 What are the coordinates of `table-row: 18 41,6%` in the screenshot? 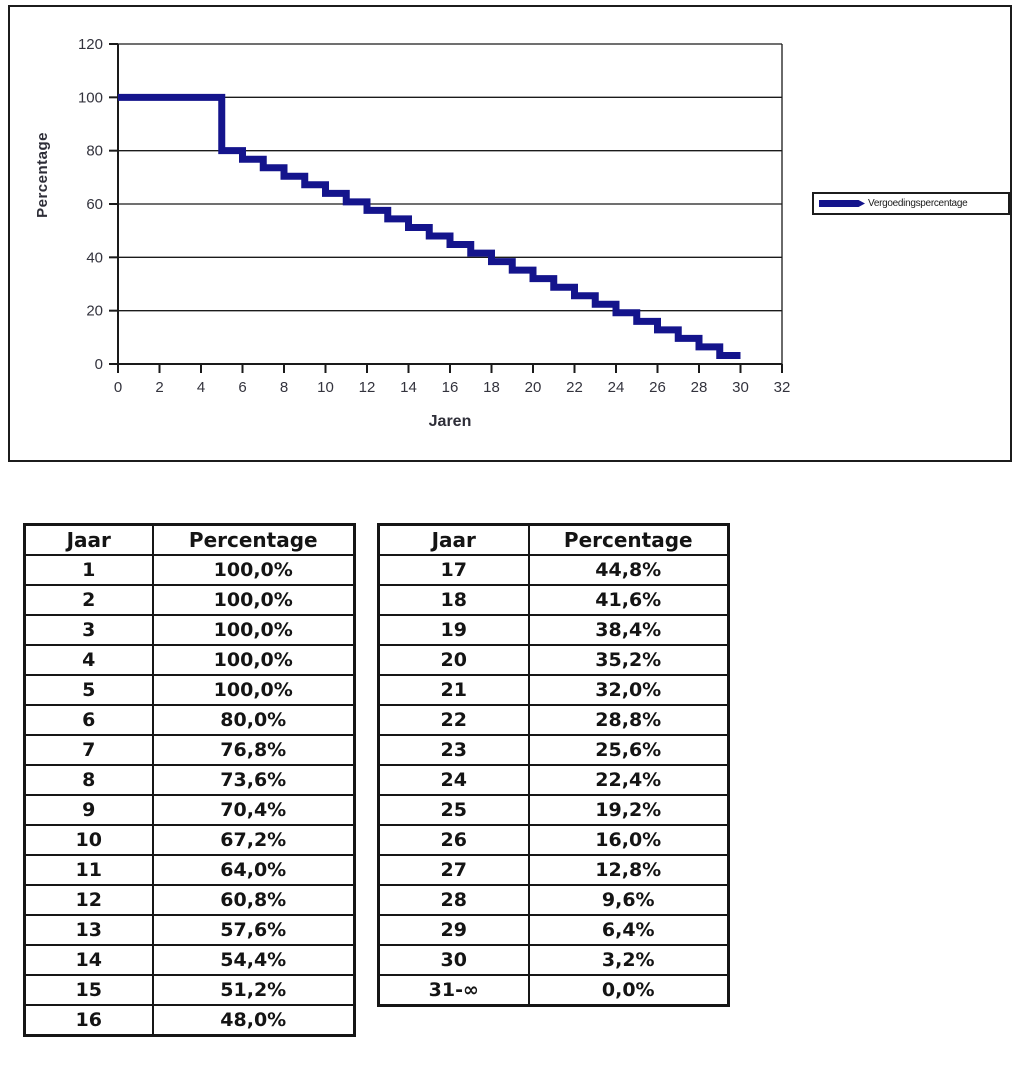 It's located at (553, 600).